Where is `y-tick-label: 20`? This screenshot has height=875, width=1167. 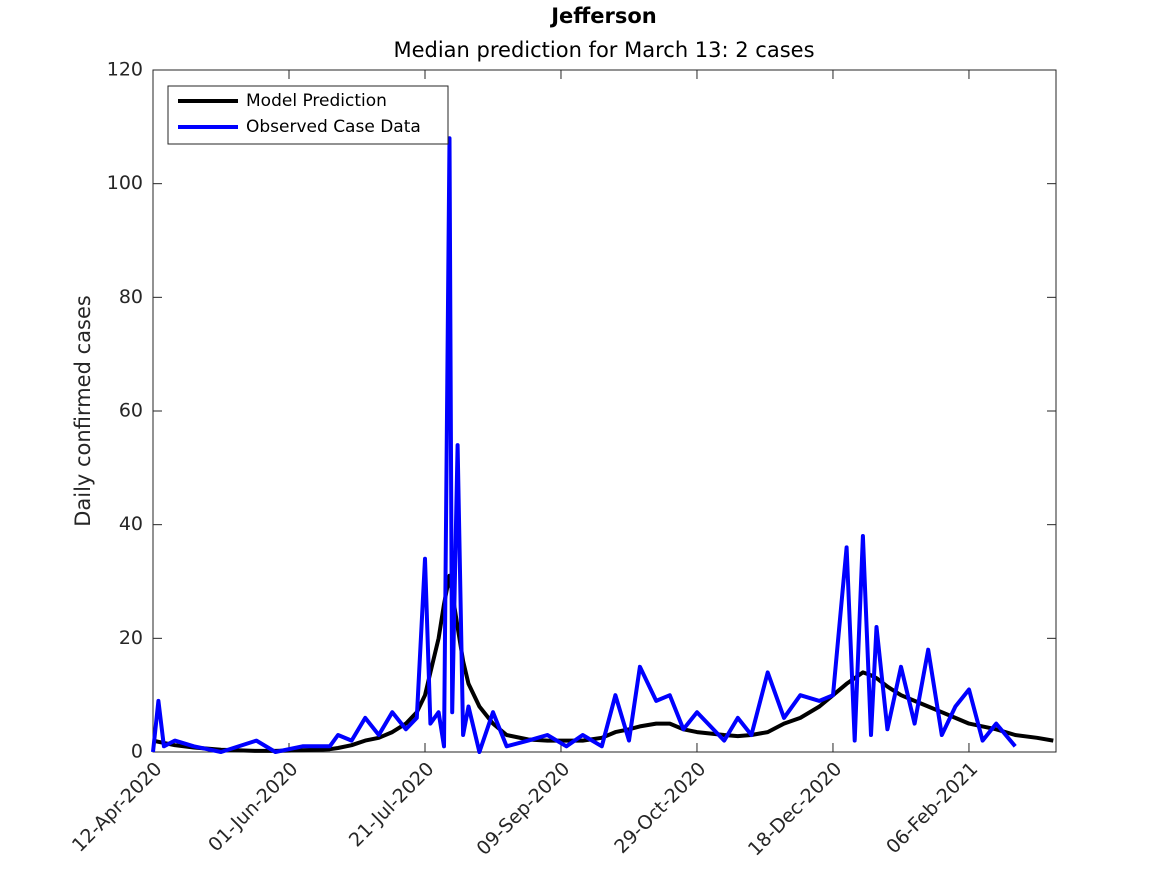
y-tick-label: 20 is located at coordinates (131, 638).